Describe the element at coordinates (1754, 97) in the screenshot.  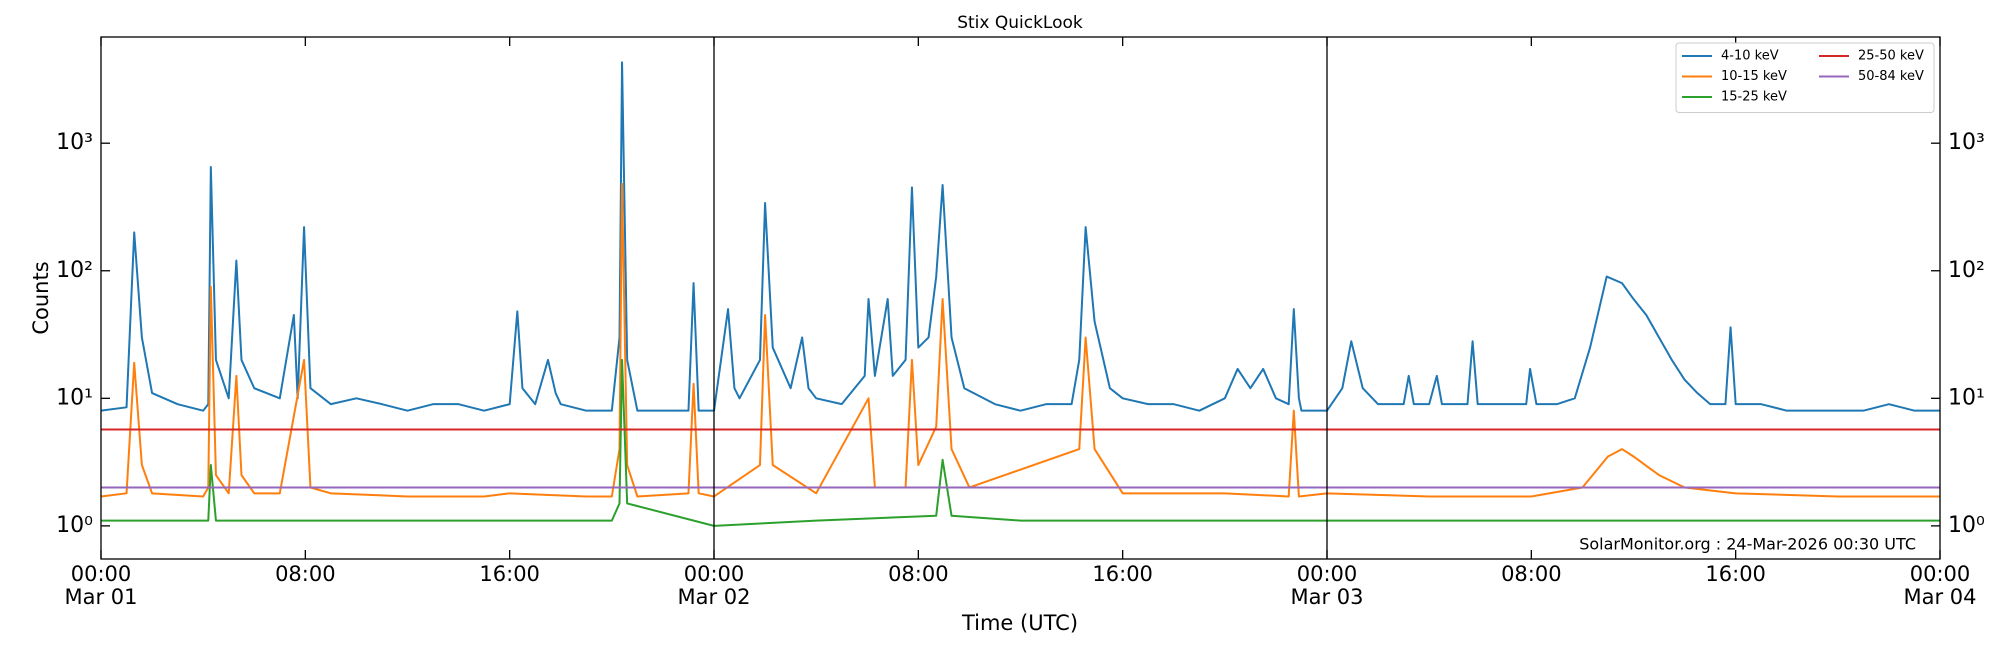
I see `legend-label: 15-25 keV` at that location.